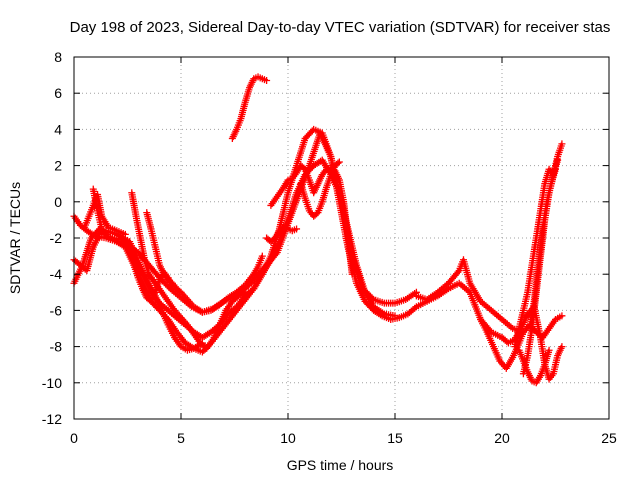  I want to click on x-tick-label: 10, so click(288, 438).